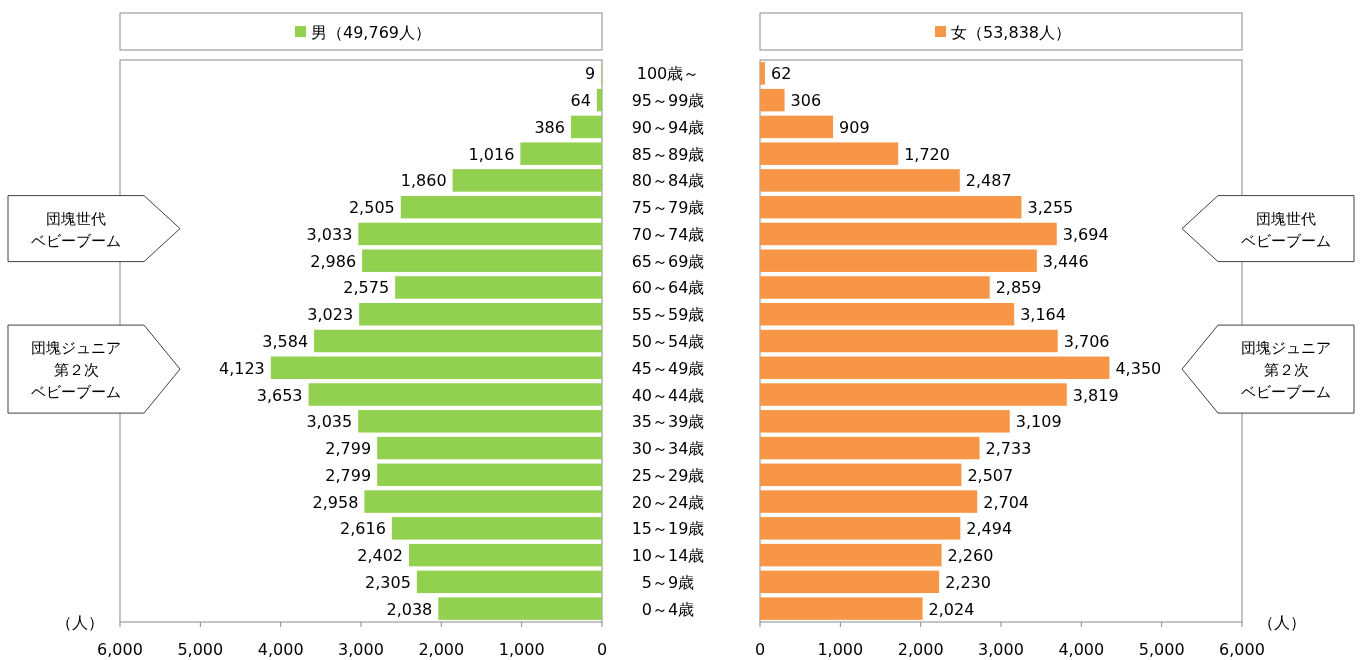 The width and height of the screenshot is (1369, 660). Describe the element at coordinates (1008, 449) in the screenshot. I see `data-label: 2,733` at that location.